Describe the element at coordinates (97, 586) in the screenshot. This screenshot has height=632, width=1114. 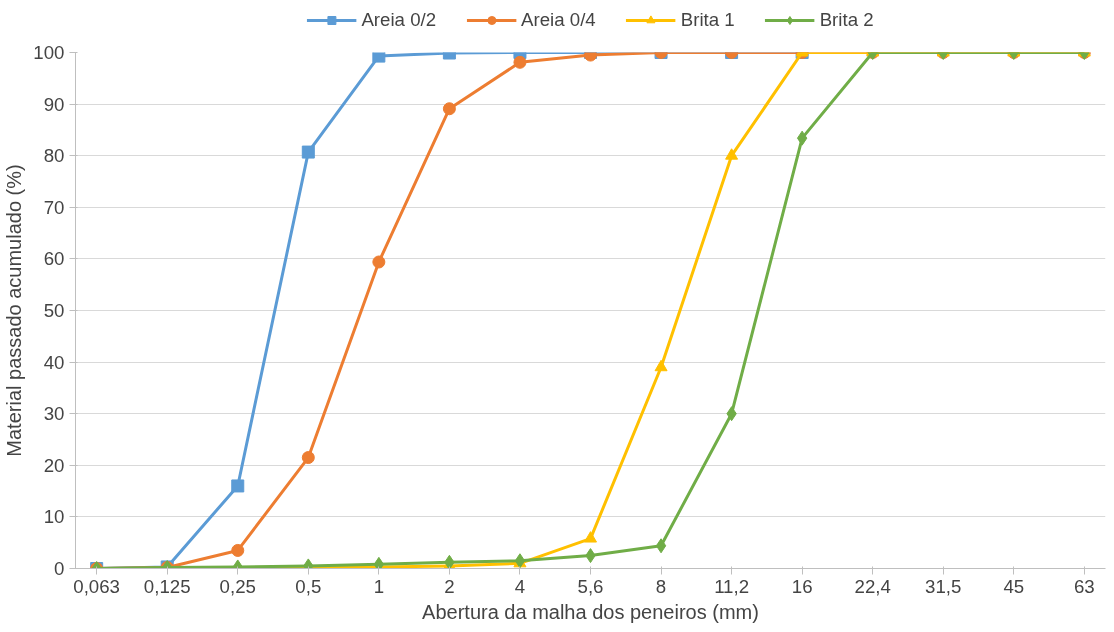
I see `x-tick-label: 0,063` at that location.